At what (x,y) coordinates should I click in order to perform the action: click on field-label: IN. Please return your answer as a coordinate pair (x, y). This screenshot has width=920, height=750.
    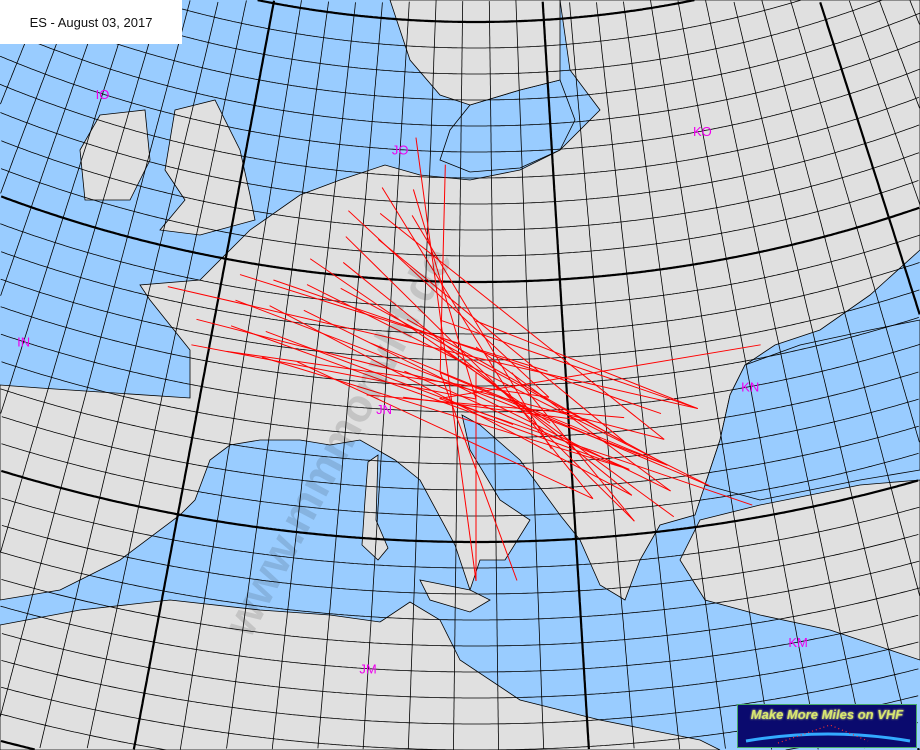
    Looking at the image, I should click on (23, 342).